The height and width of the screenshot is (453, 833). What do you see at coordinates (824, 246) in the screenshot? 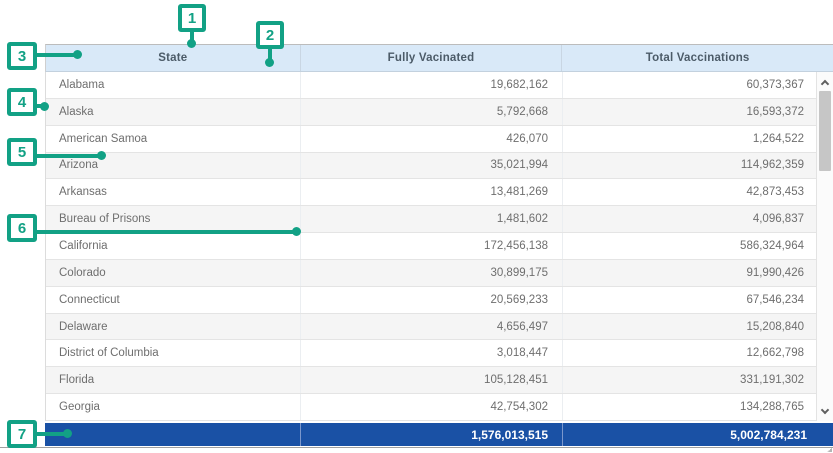
I see `vertical-scrollbar` at bounding box center [824, 246].